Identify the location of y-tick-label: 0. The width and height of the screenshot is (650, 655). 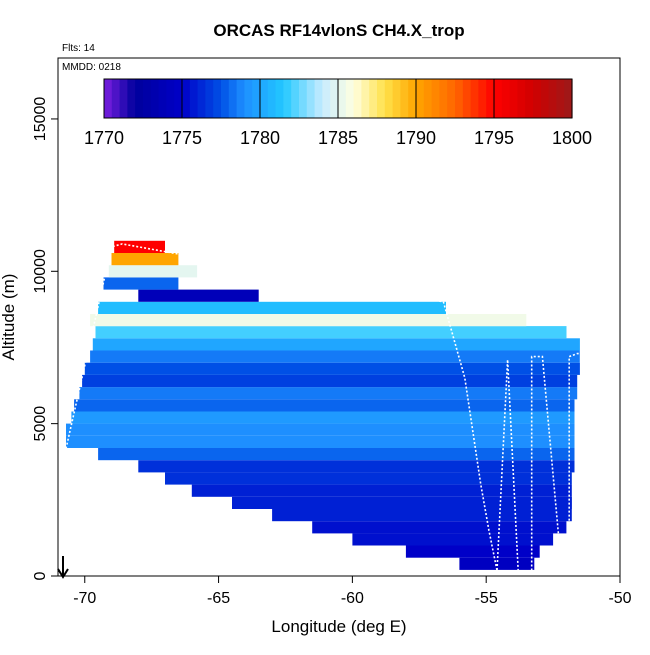
(40, 575).